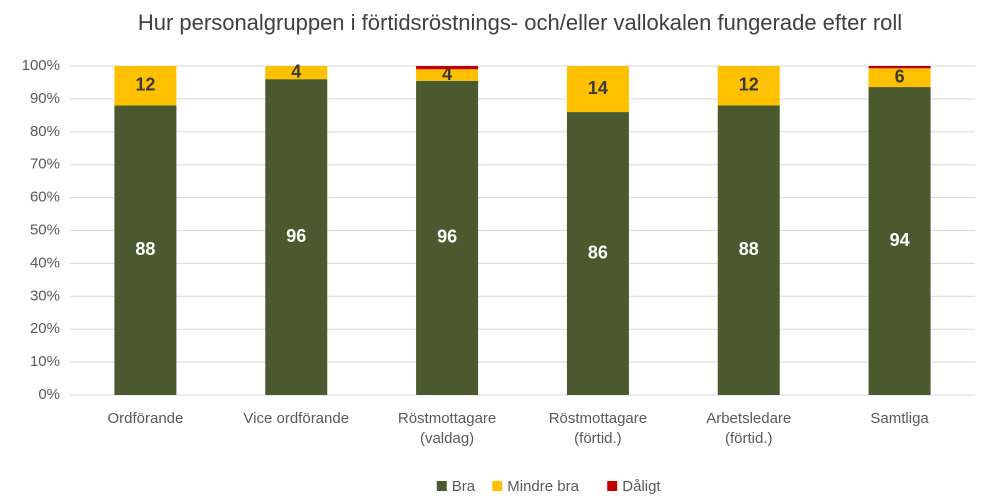 The image size is (981, 496). Describe the element at coordinates (296, 418) in the screenshot. I see `x-tick-label: Vice ordförande` at that location.